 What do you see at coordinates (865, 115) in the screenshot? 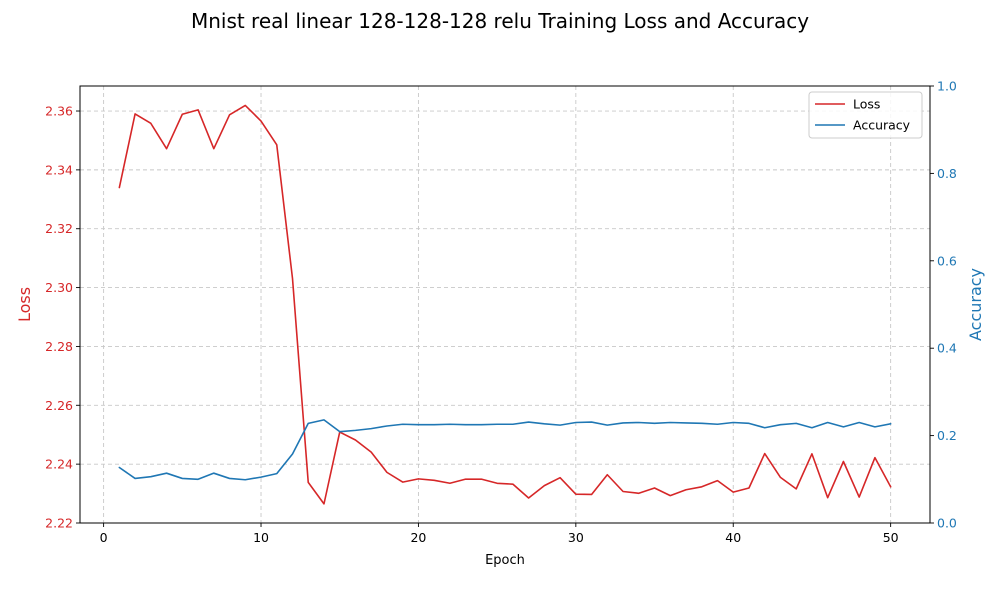
I see `legend: Loss Accuracy` at bounding box center [865, 115].